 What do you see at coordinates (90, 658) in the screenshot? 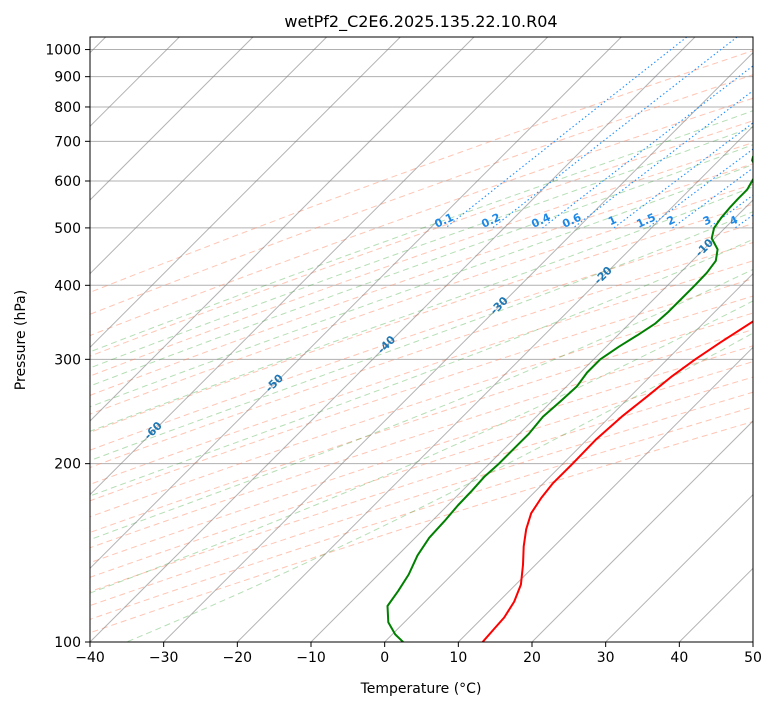
I see `x-tick-label: −40` at bounding box center [90, 658].